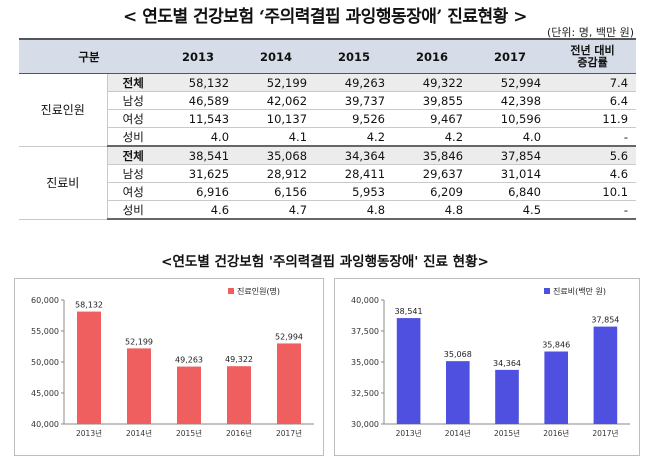  Describe the element at coordinates (432, 173) in the screenshot. I see `table-cell: 29,637` at that location.